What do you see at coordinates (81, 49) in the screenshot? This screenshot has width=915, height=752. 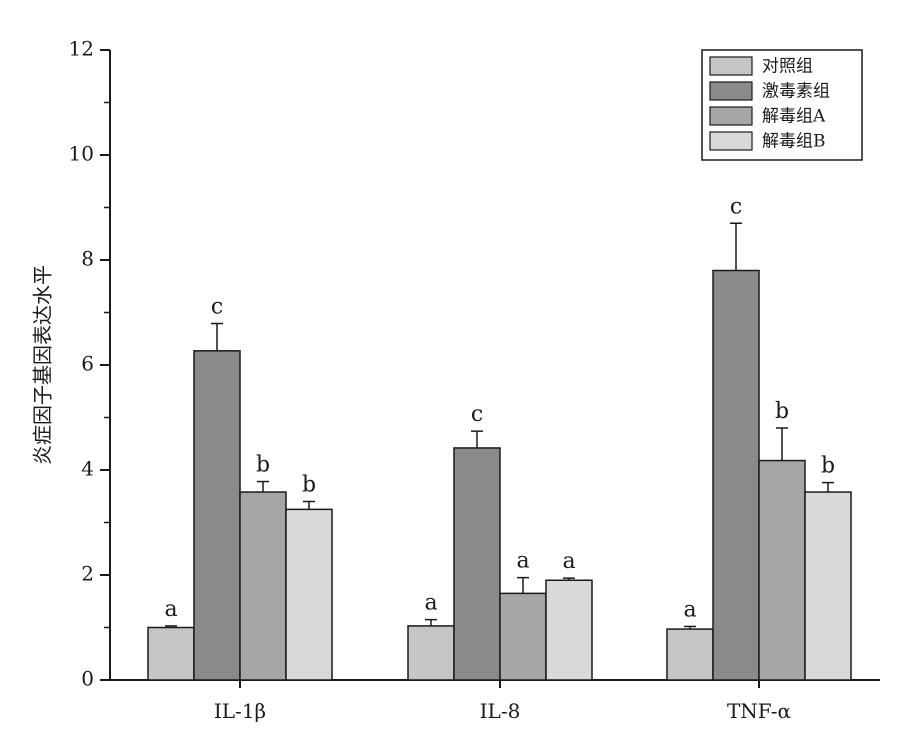 I see `y-tick-label: 12` at bounding box center [81, 49].